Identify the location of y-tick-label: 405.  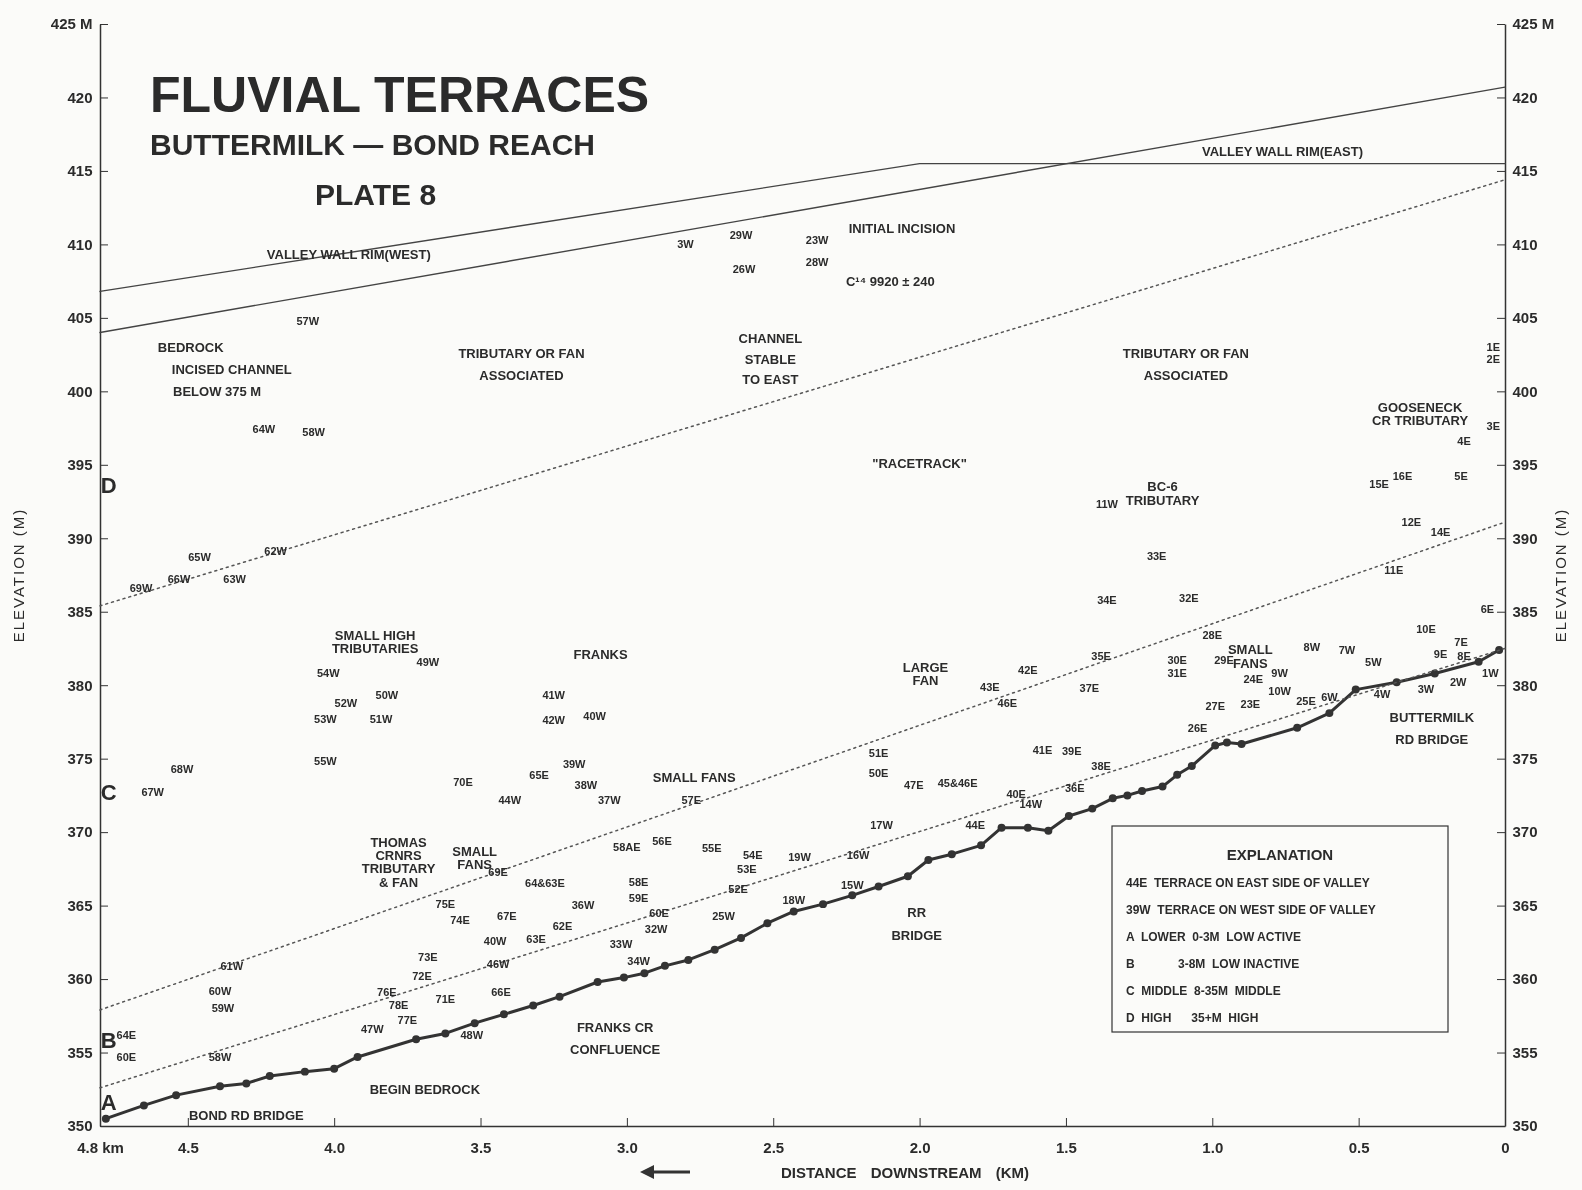
(80, 318).